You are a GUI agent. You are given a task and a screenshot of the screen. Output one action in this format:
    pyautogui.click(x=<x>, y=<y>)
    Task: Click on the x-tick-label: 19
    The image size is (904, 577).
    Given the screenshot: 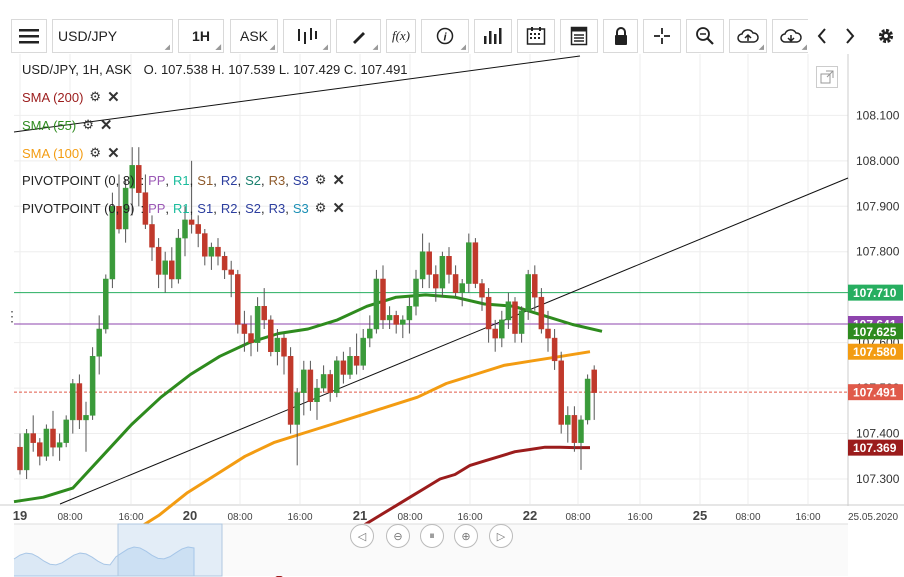 What is the action you would take?
    pyautogui.click(x=20, y=515)
    